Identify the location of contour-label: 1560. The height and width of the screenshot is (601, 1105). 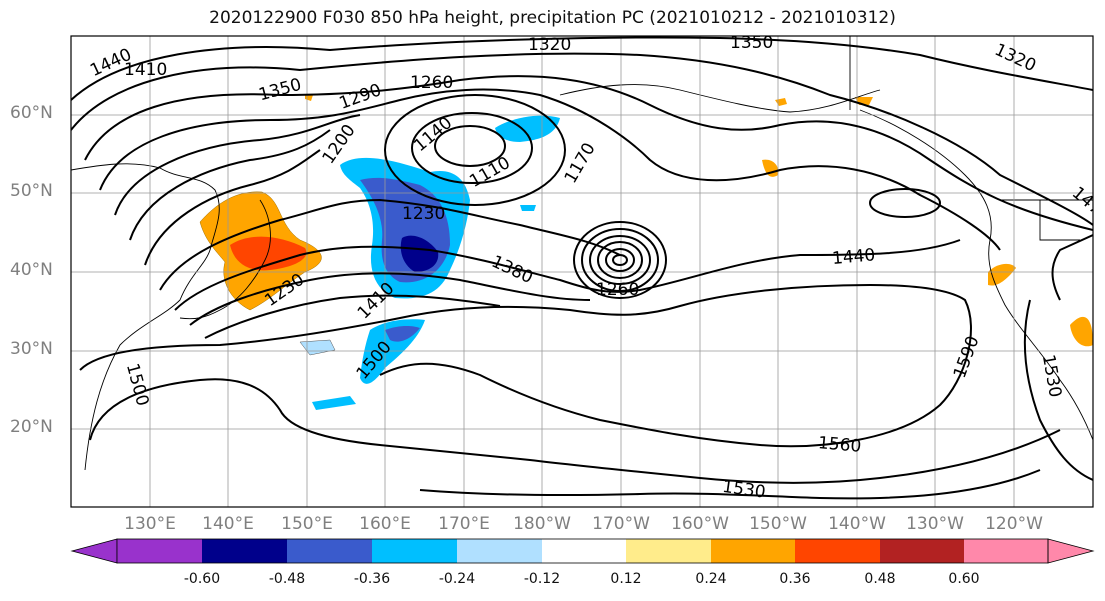
(839, 445).